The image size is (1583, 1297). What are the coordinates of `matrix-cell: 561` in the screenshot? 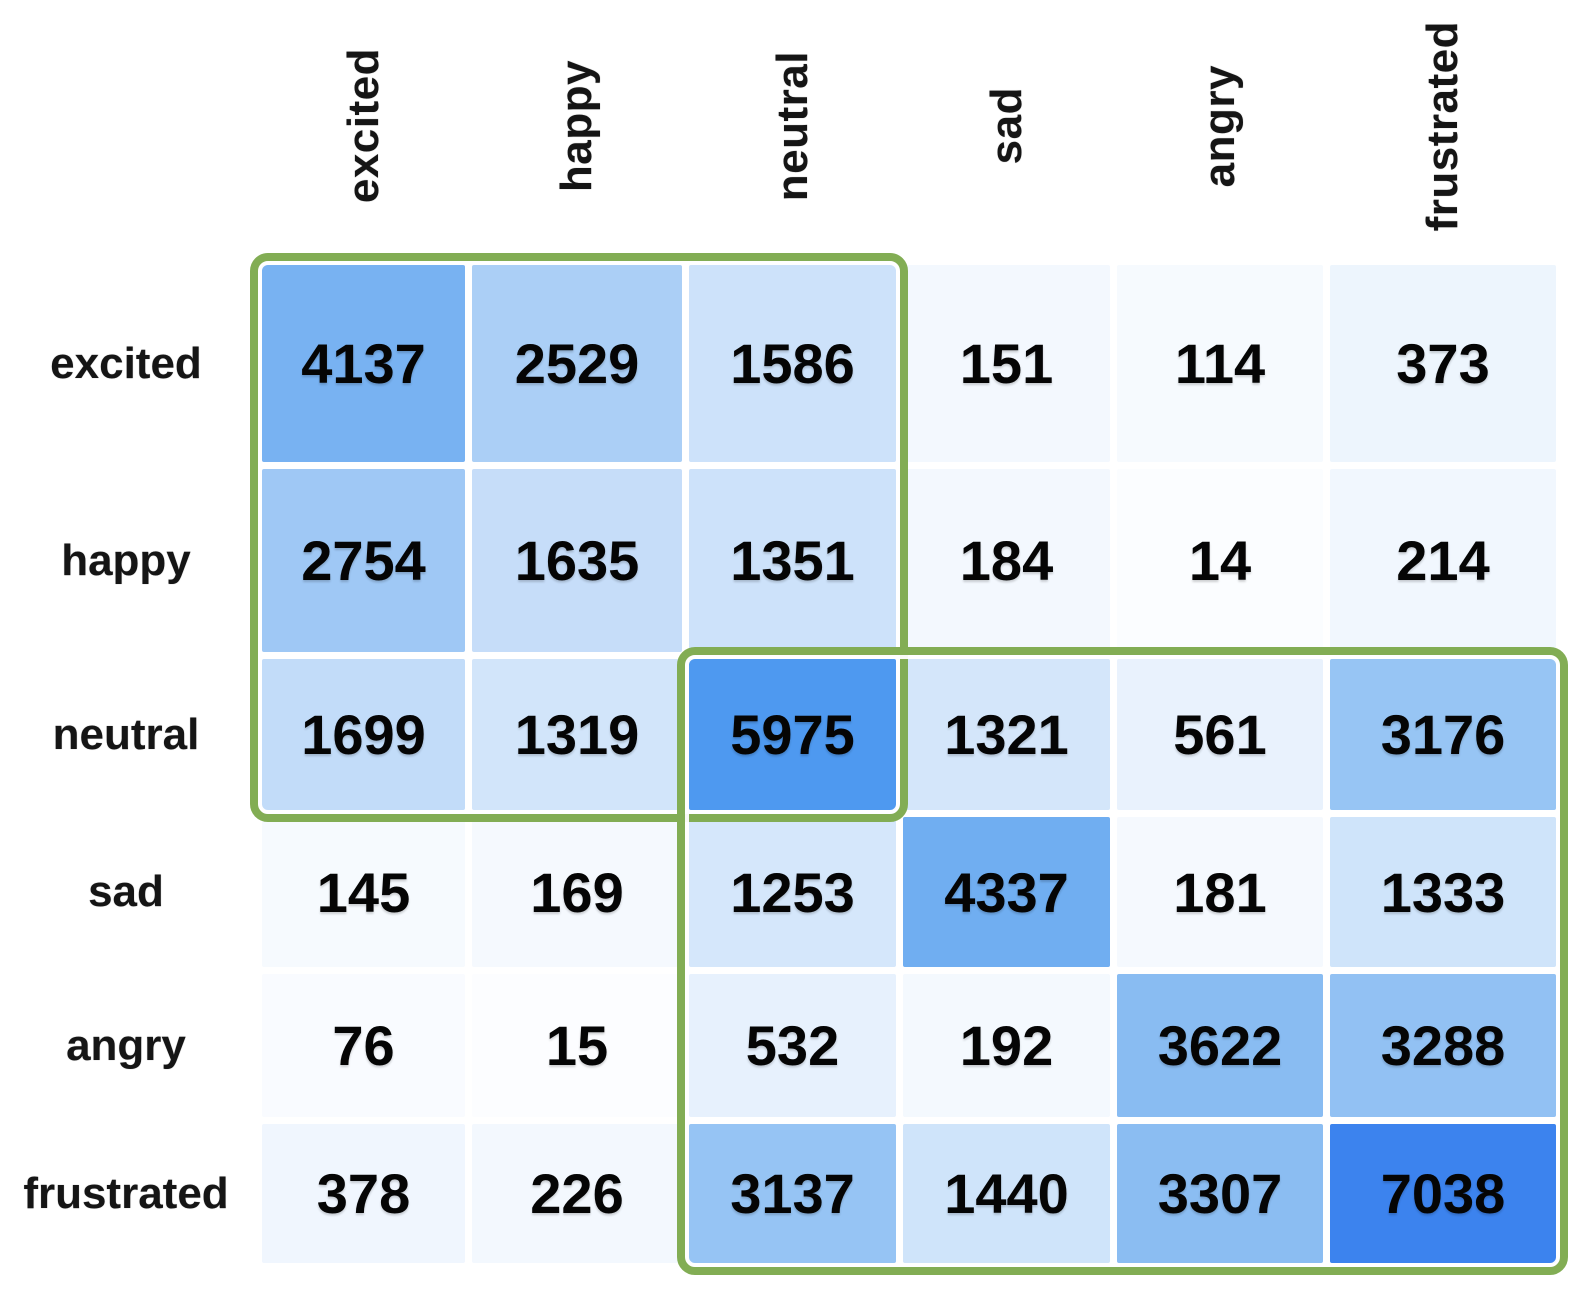 It's located at (1220, 734).